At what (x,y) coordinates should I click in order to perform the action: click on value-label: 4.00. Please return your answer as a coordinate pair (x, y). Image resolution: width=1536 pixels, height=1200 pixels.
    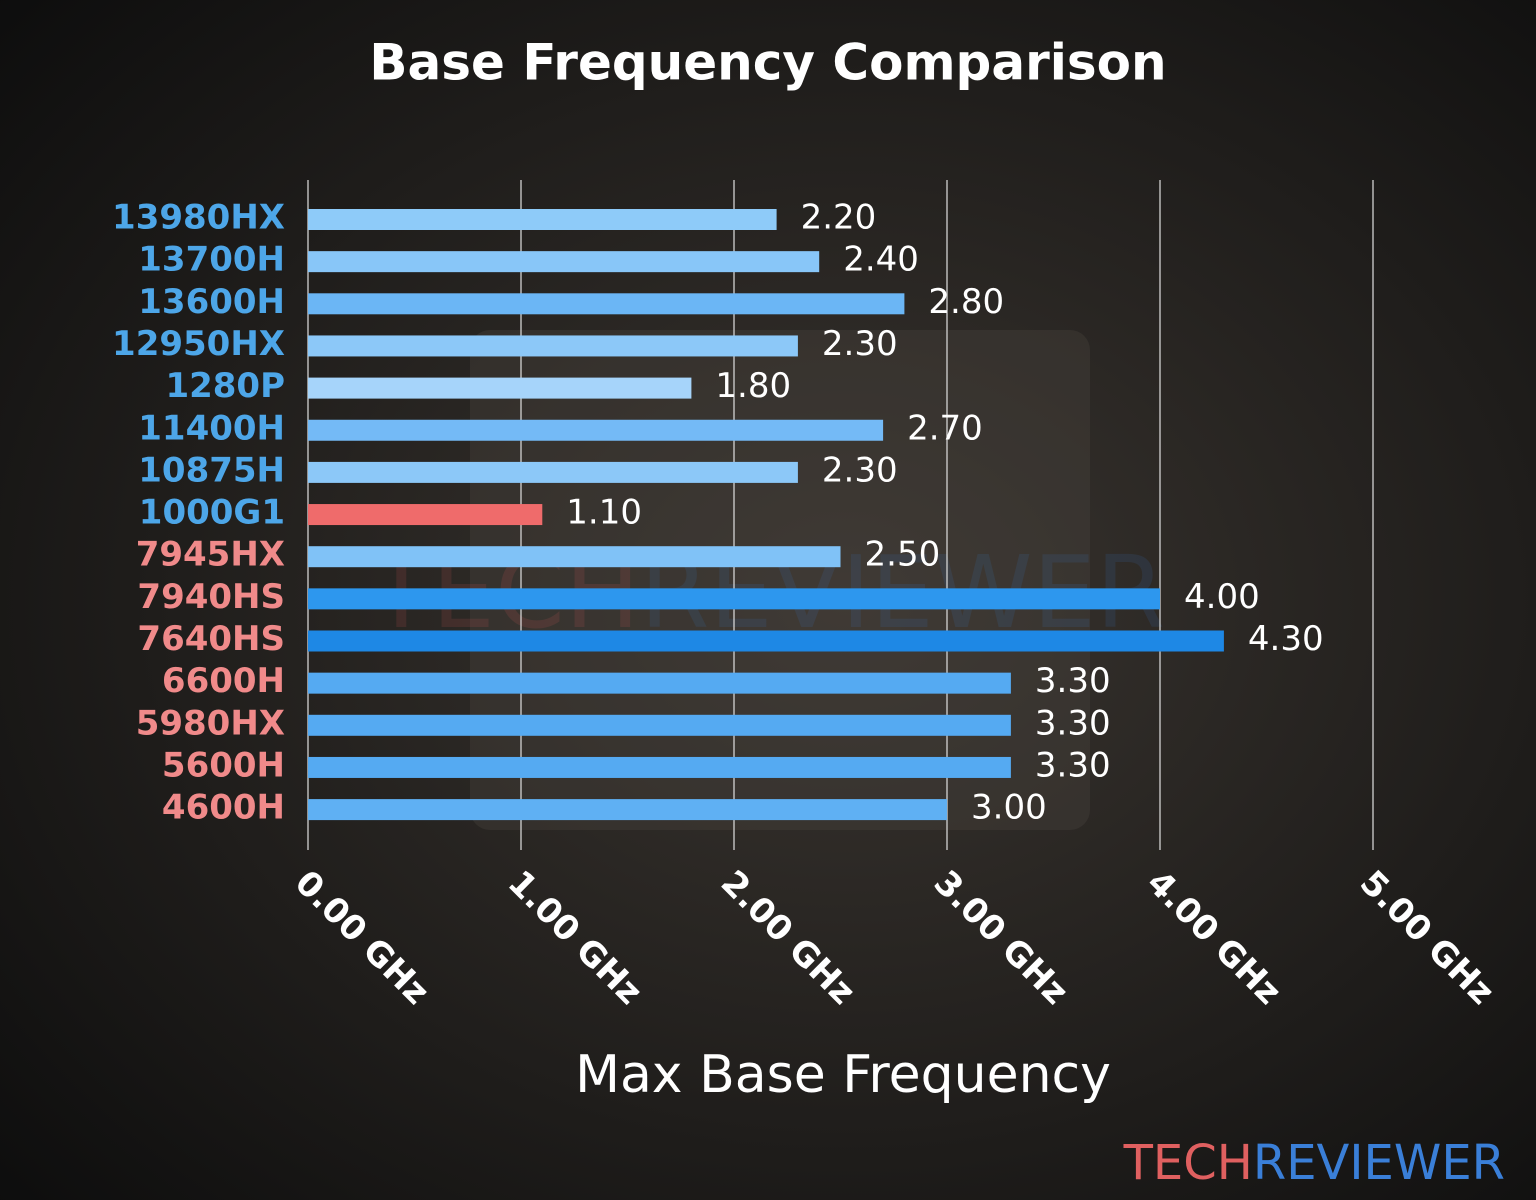
    Looking at the image, I should click on (1222, 597).